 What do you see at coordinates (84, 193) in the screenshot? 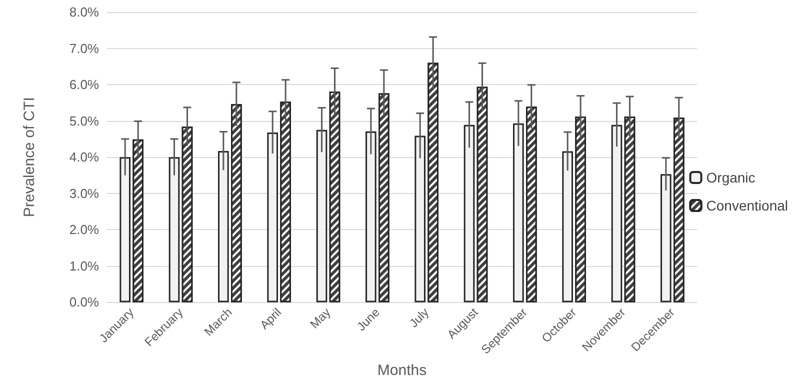
I see `y-tick-label: 3.0%` at bounding box center [84, 193].